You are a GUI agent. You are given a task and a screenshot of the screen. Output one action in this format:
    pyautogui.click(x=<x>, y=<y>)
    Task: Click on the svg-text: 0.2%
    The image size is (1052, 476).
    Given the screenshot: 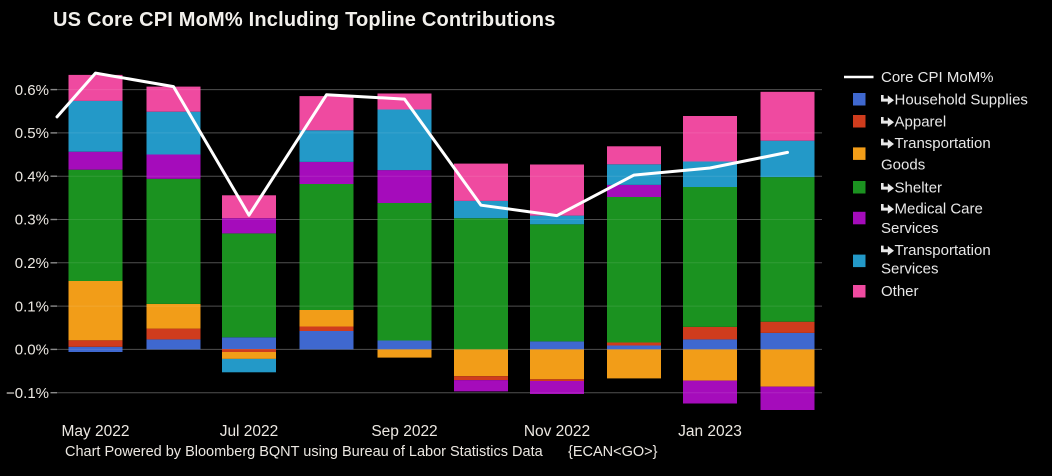 What is the action you would take?
    pyautogui.click(x=32, y=263)
    